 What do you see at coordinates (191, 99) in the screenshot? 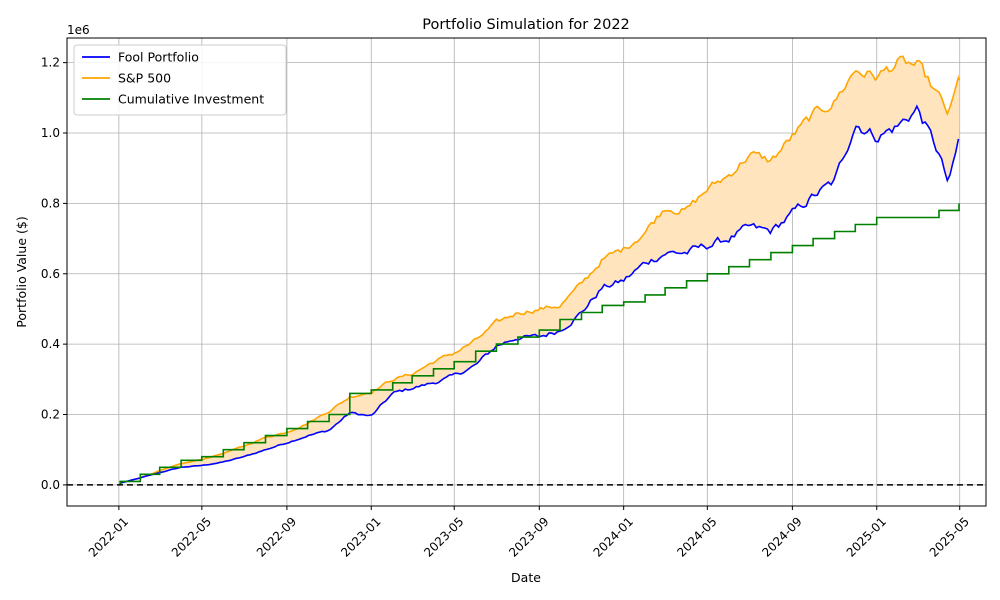
I see `legend-label: Cumulative Investment` at bounding box center [191, 99].